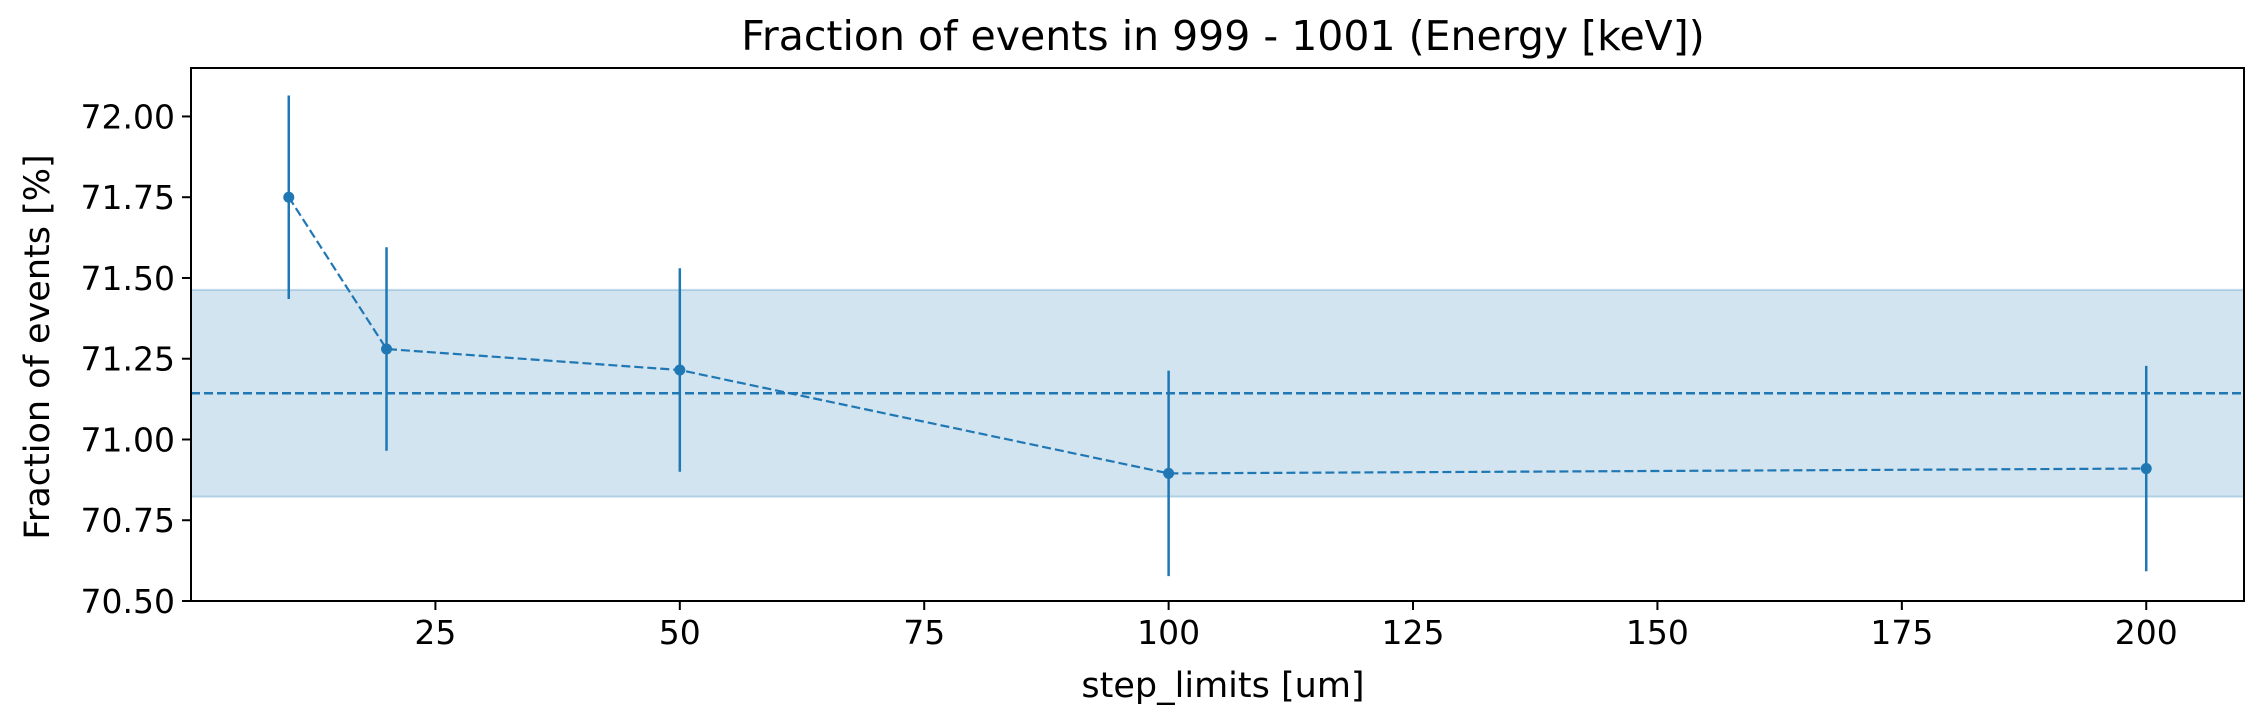 The width and height of the screenshot is (2261, 725). Describe the element at coordinates (128, 520) in the screenshot. I see `y-tick-label: 70.75` at that location.